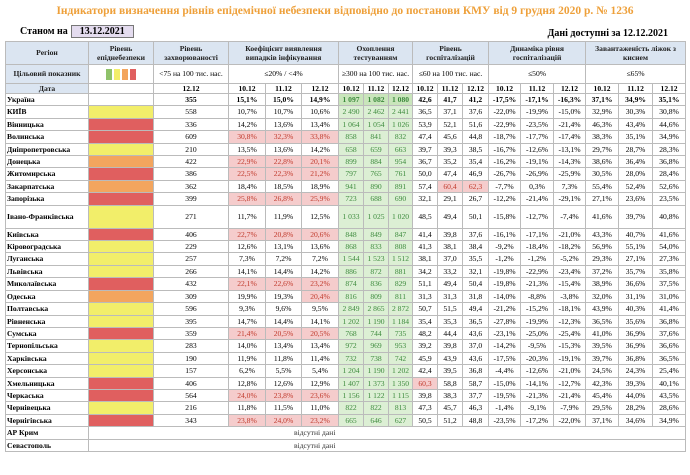 This screenshot has height=475, width=690. I want to click on beds-value: 45,4%, so click(602, 395).